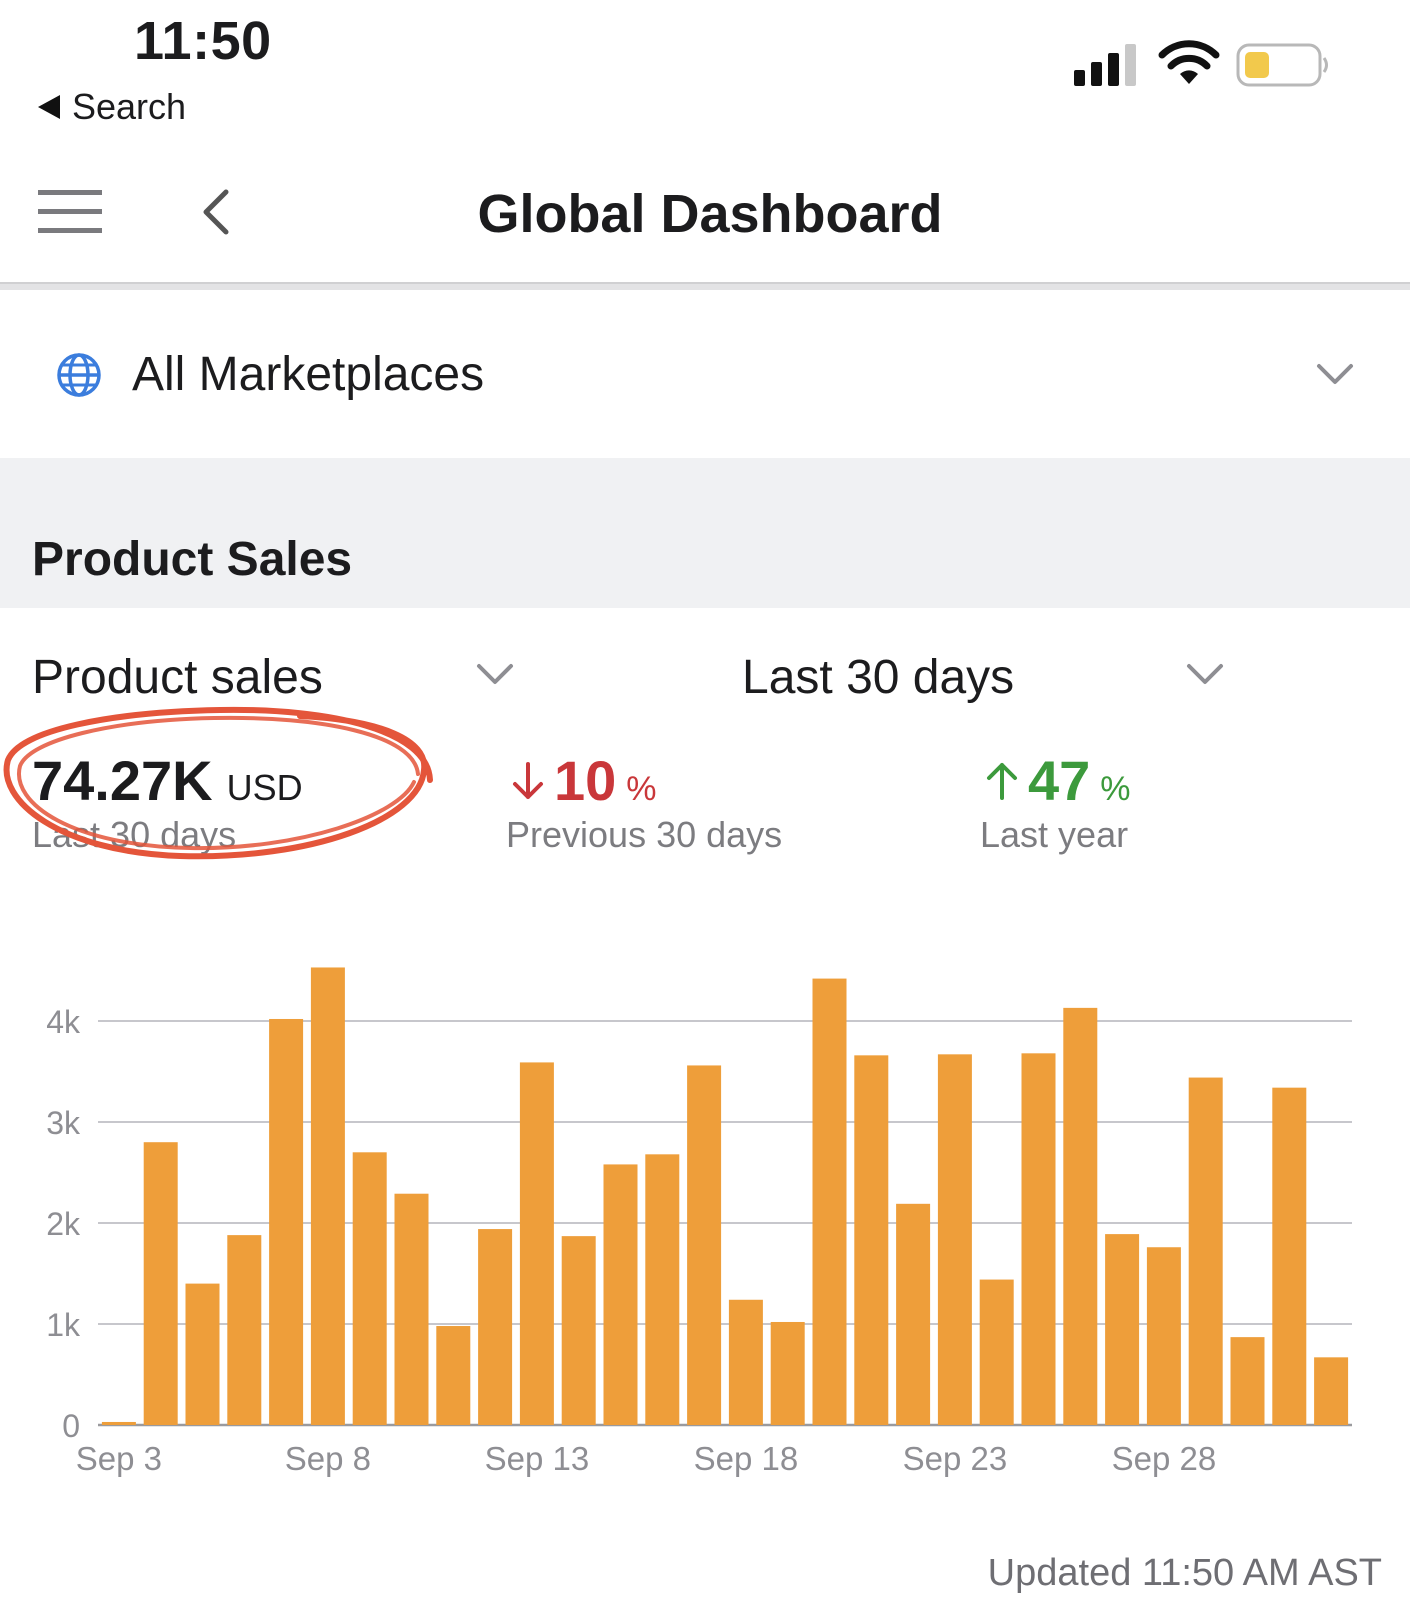  I want to click on kpi-previous-unit: %, so click(641, 789).